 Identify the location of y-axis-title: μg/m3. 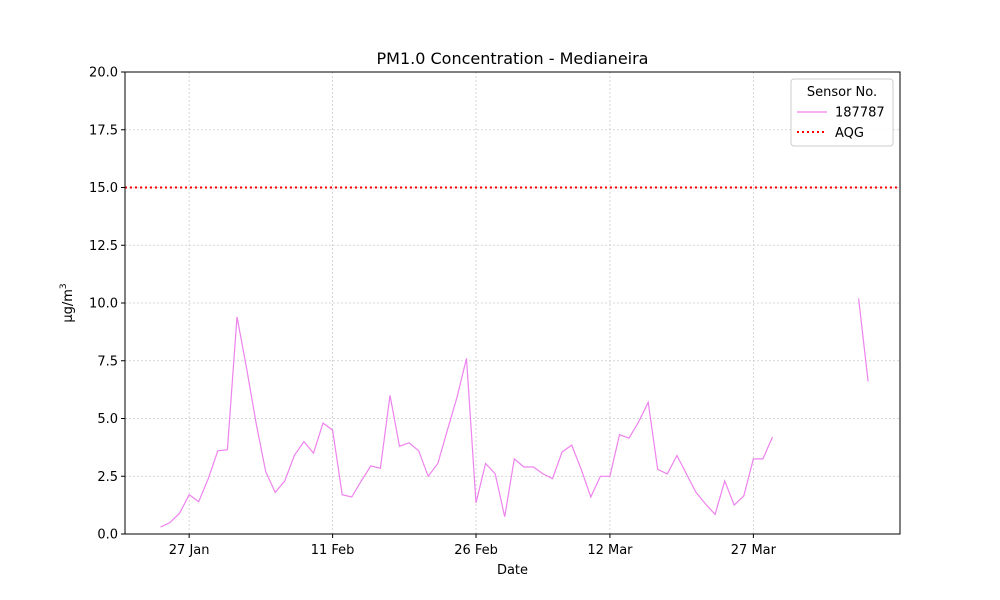
(67, 302).